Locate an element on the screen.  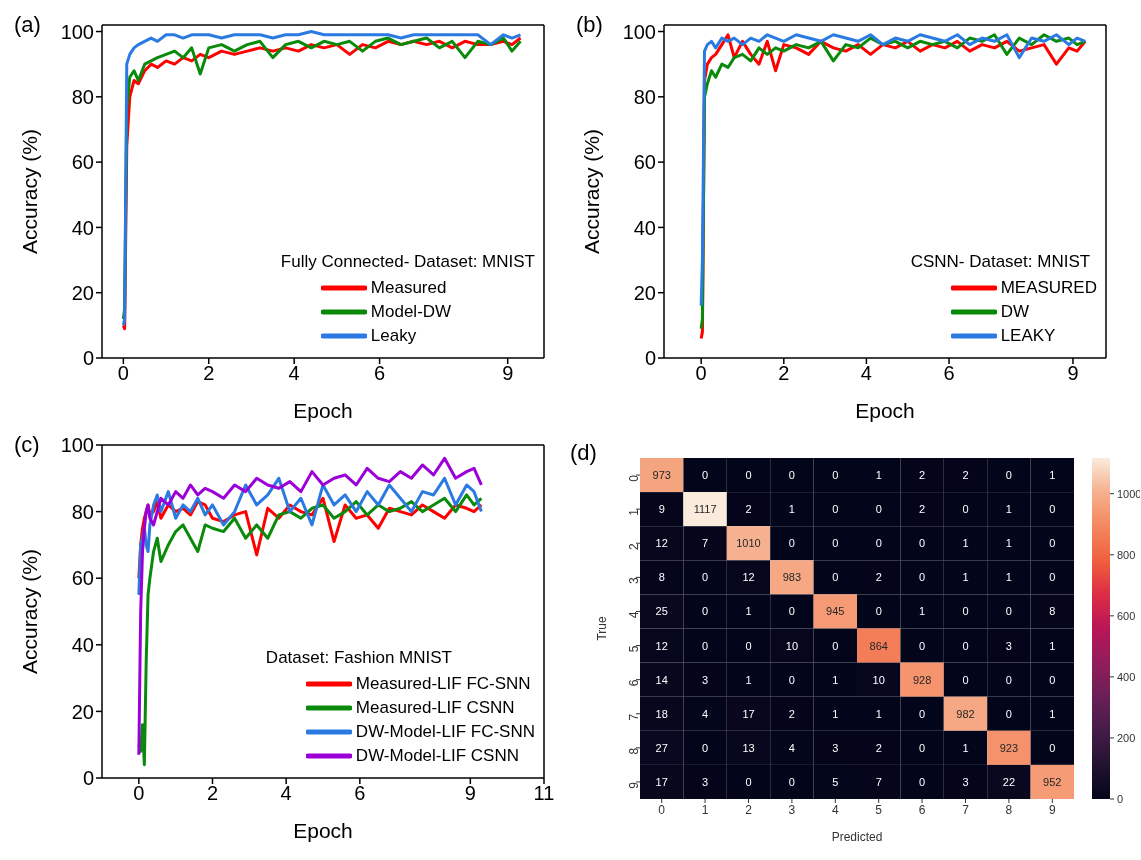
y-tick-label: 5 is located at coordinates (634, 649).